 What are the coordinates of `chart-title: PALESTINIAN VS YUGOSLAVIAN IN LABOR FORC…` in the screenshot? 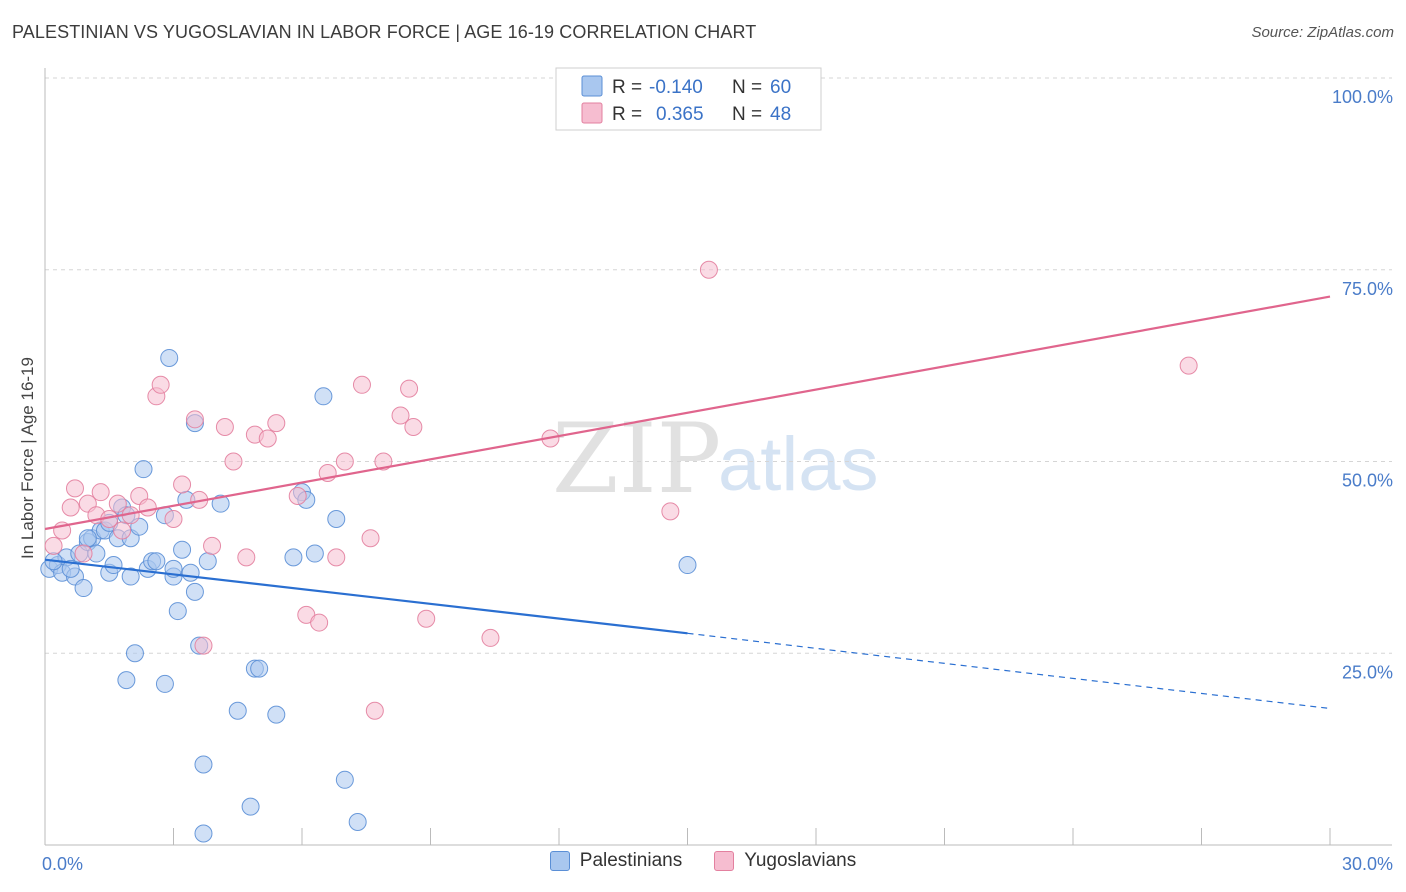 It's located at (384, 32).